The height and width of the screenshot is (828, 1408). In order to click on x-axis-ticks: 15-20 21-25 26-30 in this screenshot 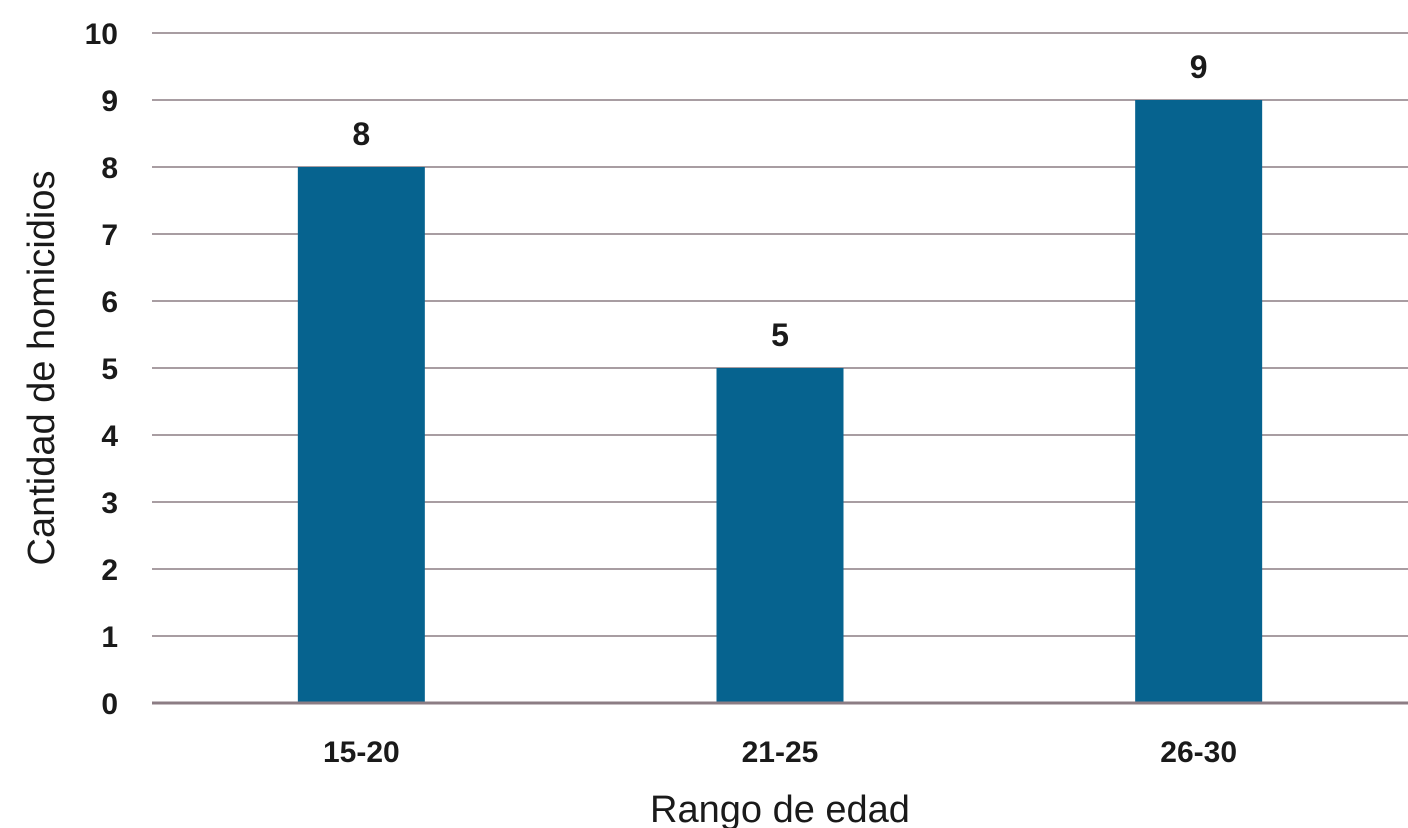, I will do `click(780, 752)`.